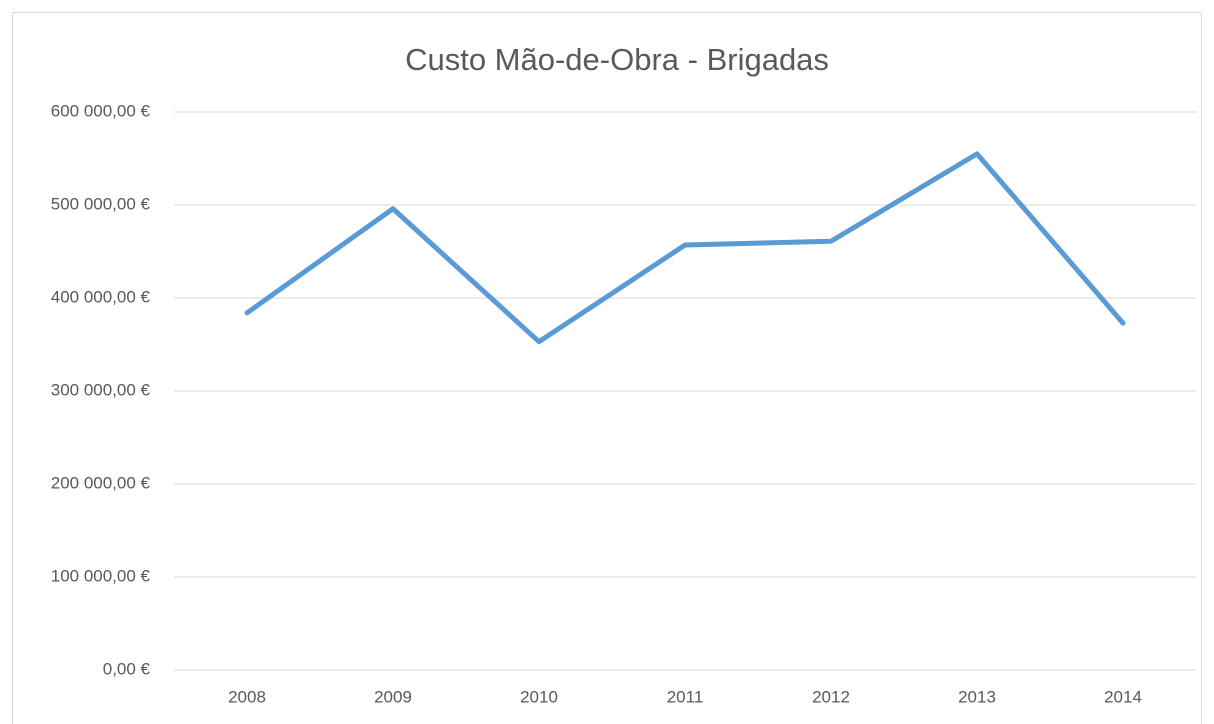 The width and height of the screenshot is (1214, 724). I want to click on x-tick-label: 2009, so click(393, 696).